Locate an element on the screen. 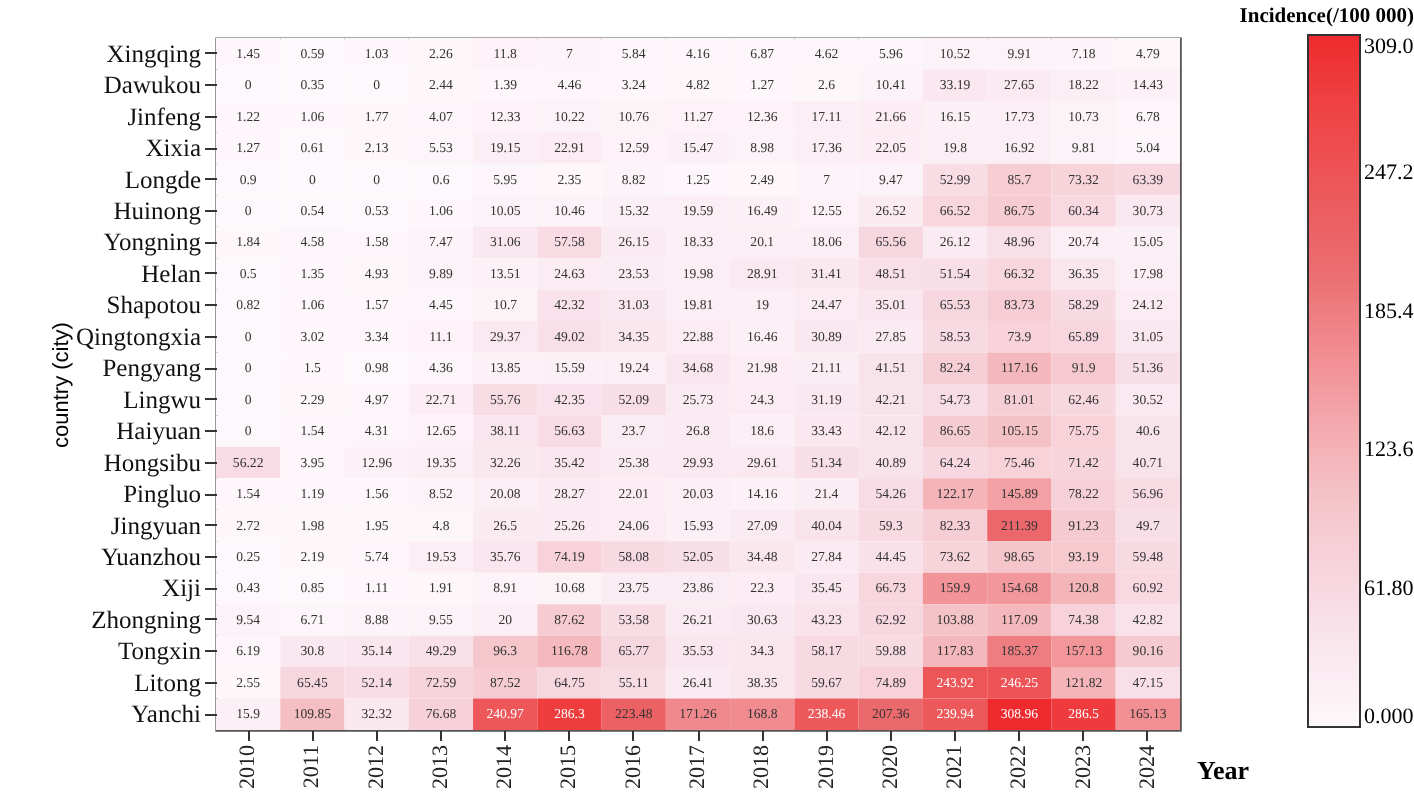  color-bar-title: Incidence(/100 000) is located at coordinates (1326, 17).